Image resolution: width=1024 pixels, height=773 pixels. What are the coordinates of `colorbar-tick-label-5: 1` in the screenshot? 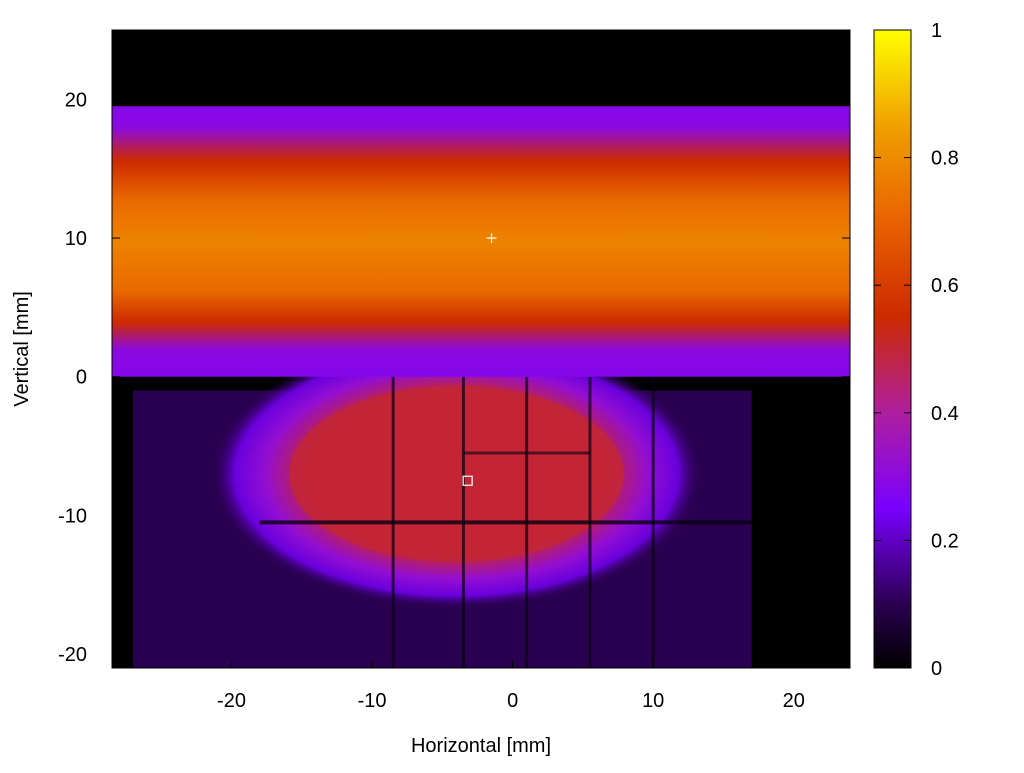 It's located at (936, 31).